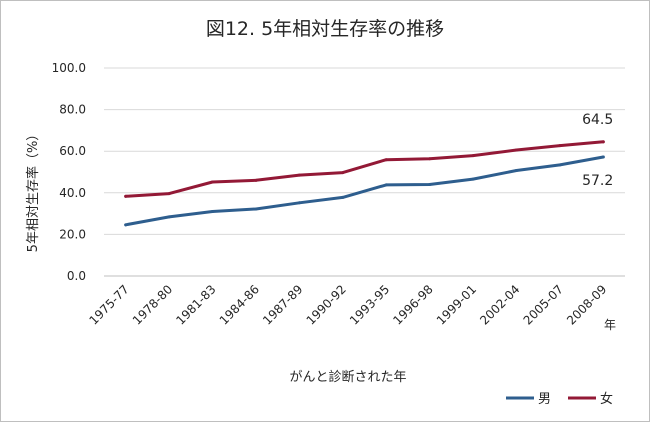  I want to click on x-tick-label: 1990-92, so click(326, 304).